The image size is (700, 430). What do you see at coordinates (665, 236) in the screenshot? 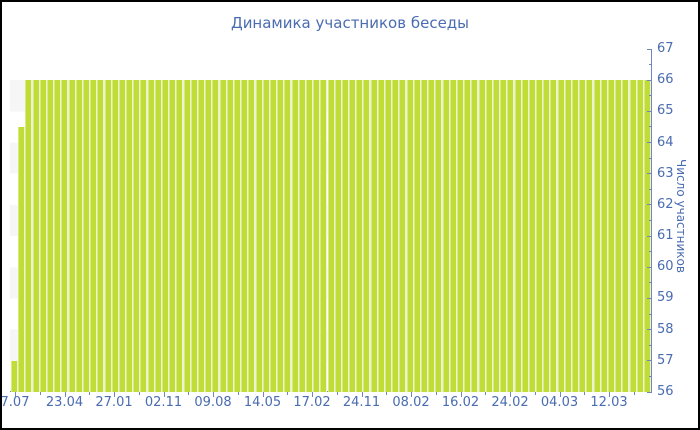
I see `y-tick-label: 61` at bounding box center [665, 236].